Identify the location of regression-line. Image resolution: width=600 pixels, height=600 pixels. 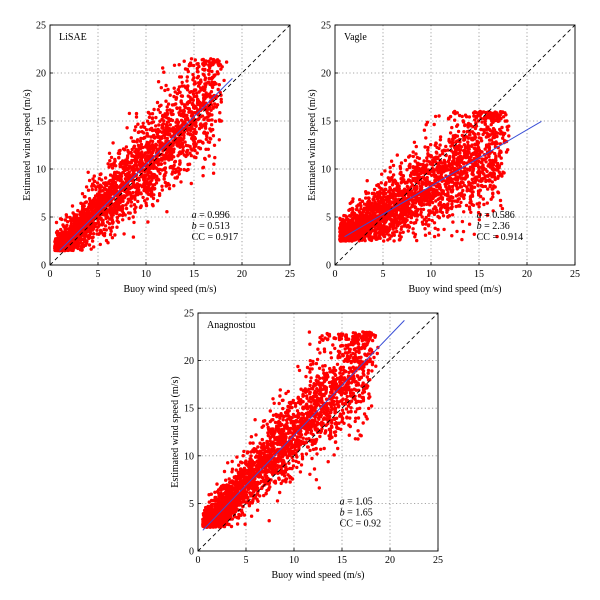
(146, 164).